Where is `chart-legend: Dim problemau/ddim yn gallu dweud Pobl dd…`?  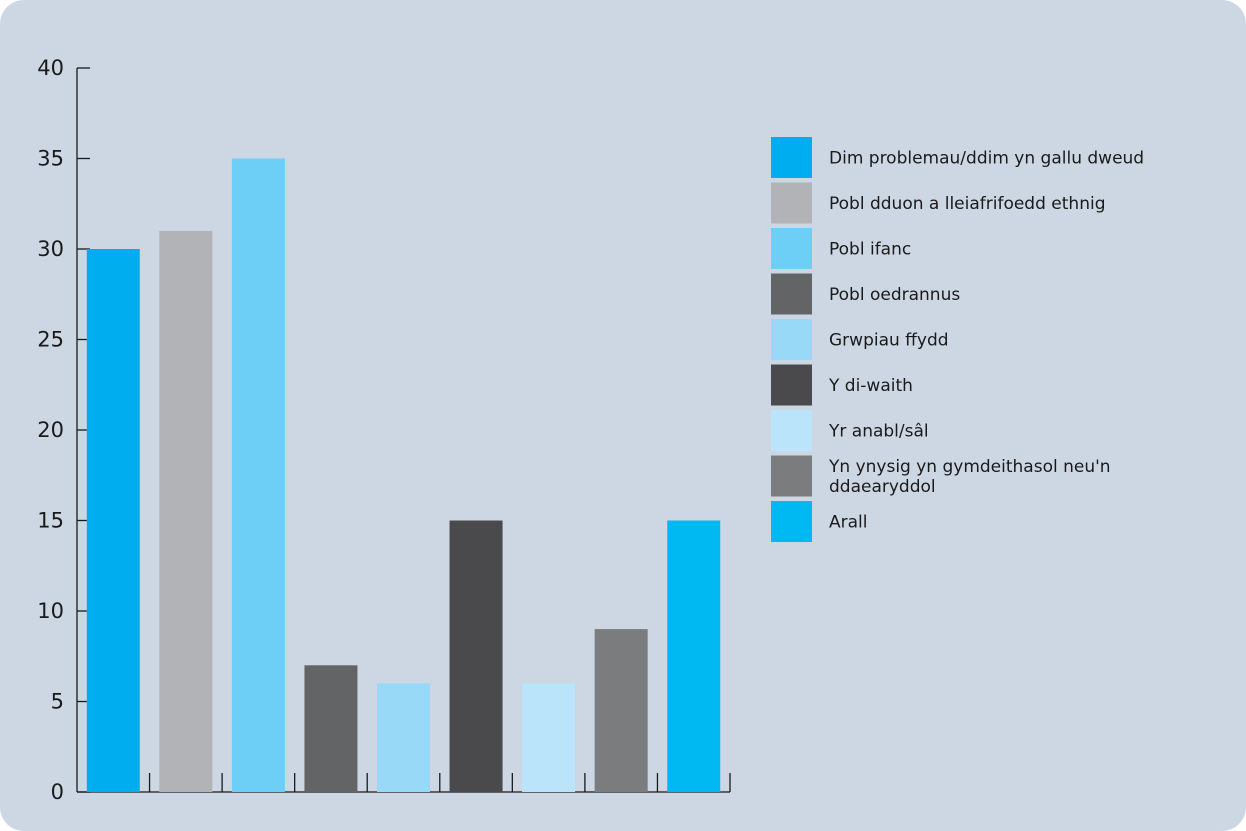 chart-legend: Dim problemau/ddim yn gallu dweud Pobl dd… is located at coordinates (957, 339).